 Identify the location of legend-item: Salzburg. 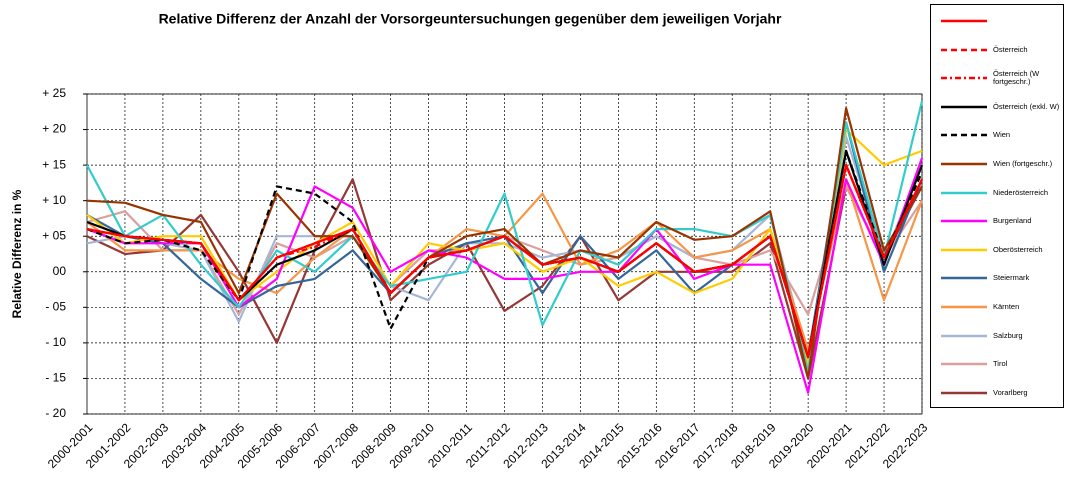
(998, 336).